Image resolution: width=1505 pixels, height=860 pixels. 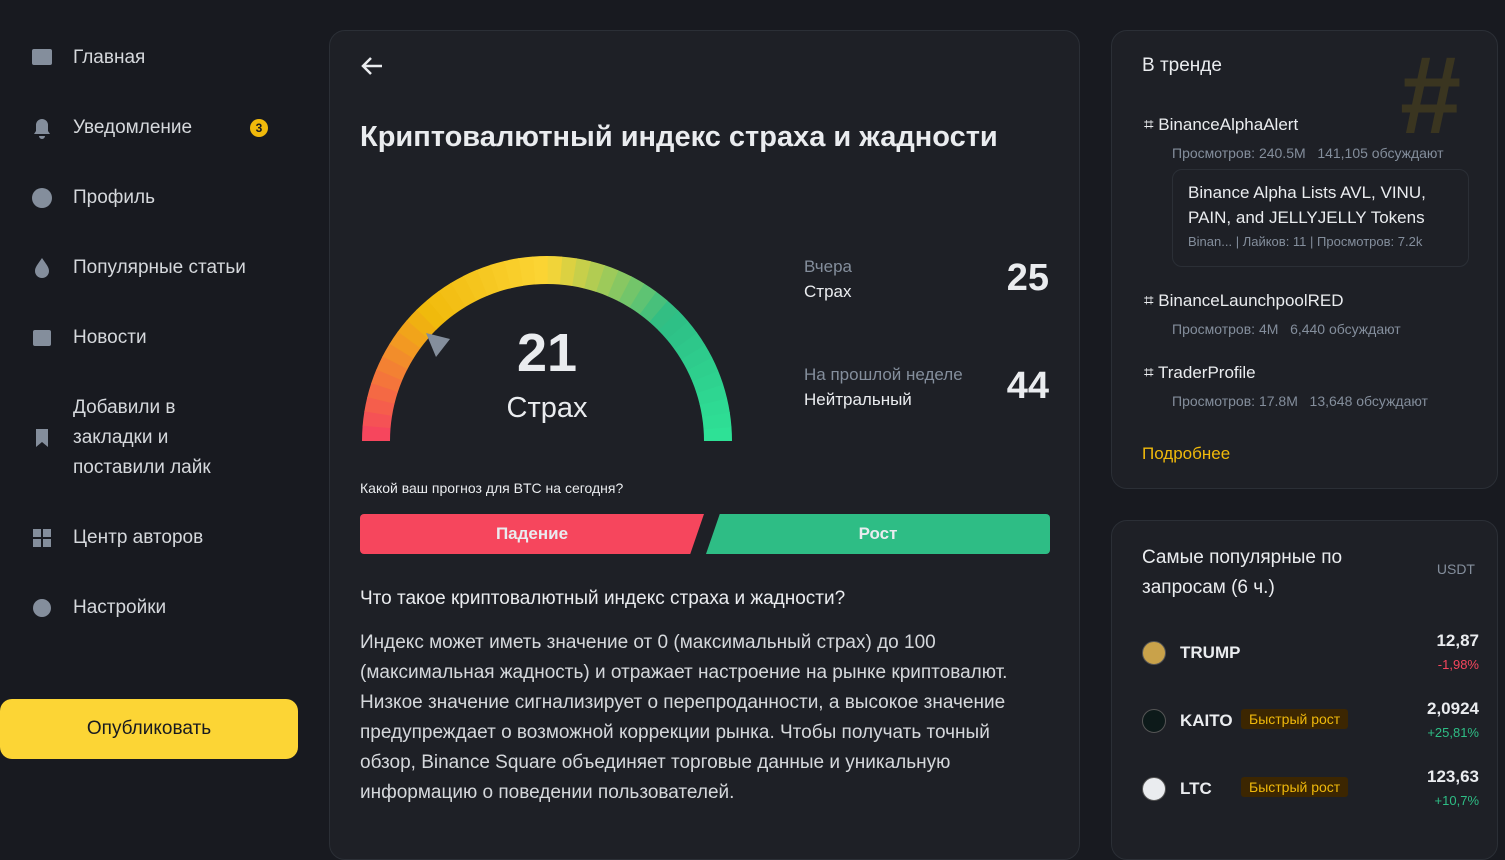 I want to click on coin-price: 123,63, so click(x=1453, y=776).